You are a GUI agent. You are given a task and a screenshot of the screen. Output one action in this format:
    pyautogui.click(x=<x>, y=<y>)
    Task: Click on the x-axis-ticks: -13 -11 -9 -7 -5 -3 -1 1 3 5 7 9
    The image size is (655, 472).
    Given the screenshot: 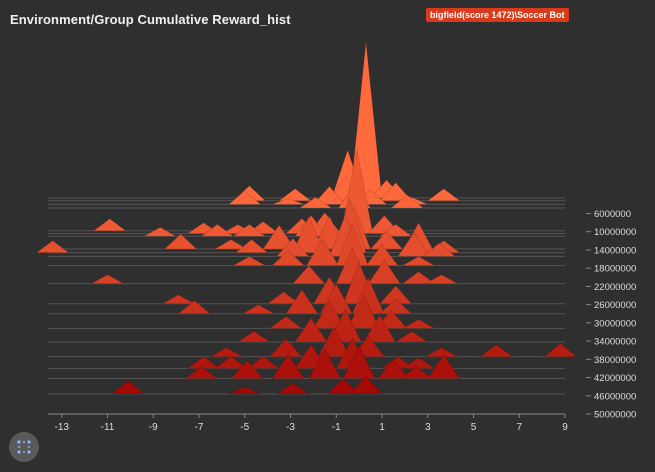 What is the action you would take?
    pyautogui.click(x=311, y=423)
    